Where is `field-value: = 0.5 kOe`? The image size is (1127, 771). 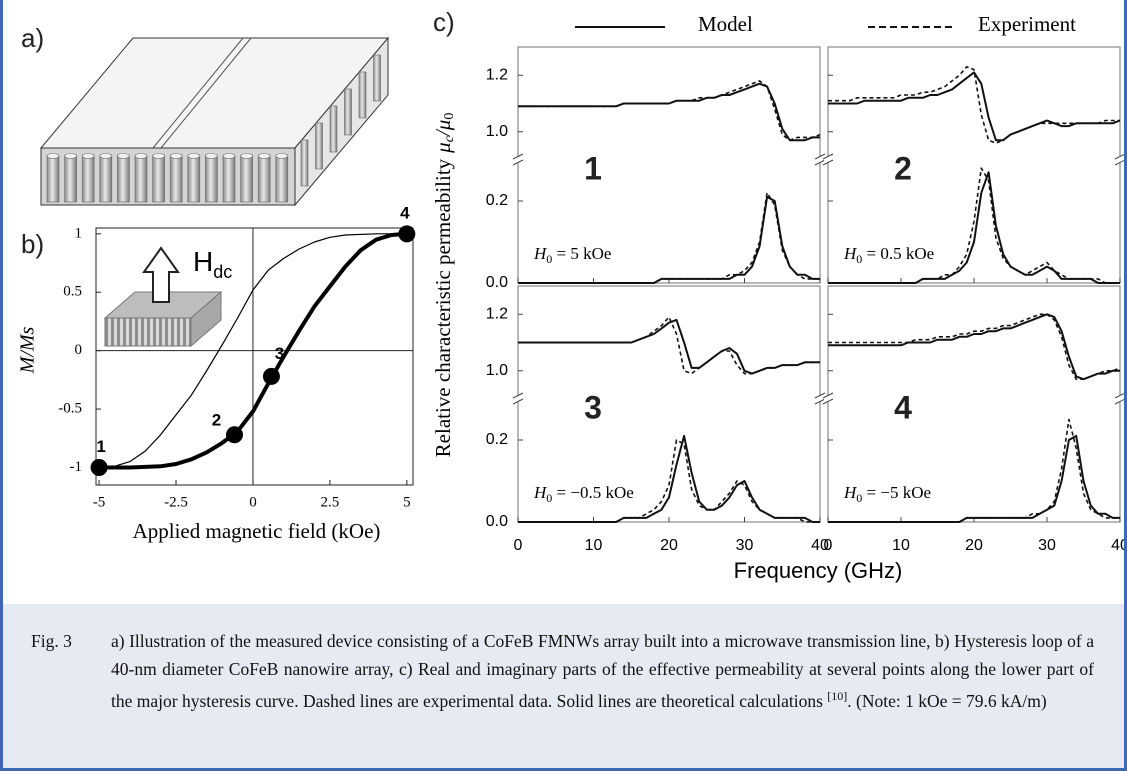
field-value: = 0.5 kOe is located at coordinates (898, 253).